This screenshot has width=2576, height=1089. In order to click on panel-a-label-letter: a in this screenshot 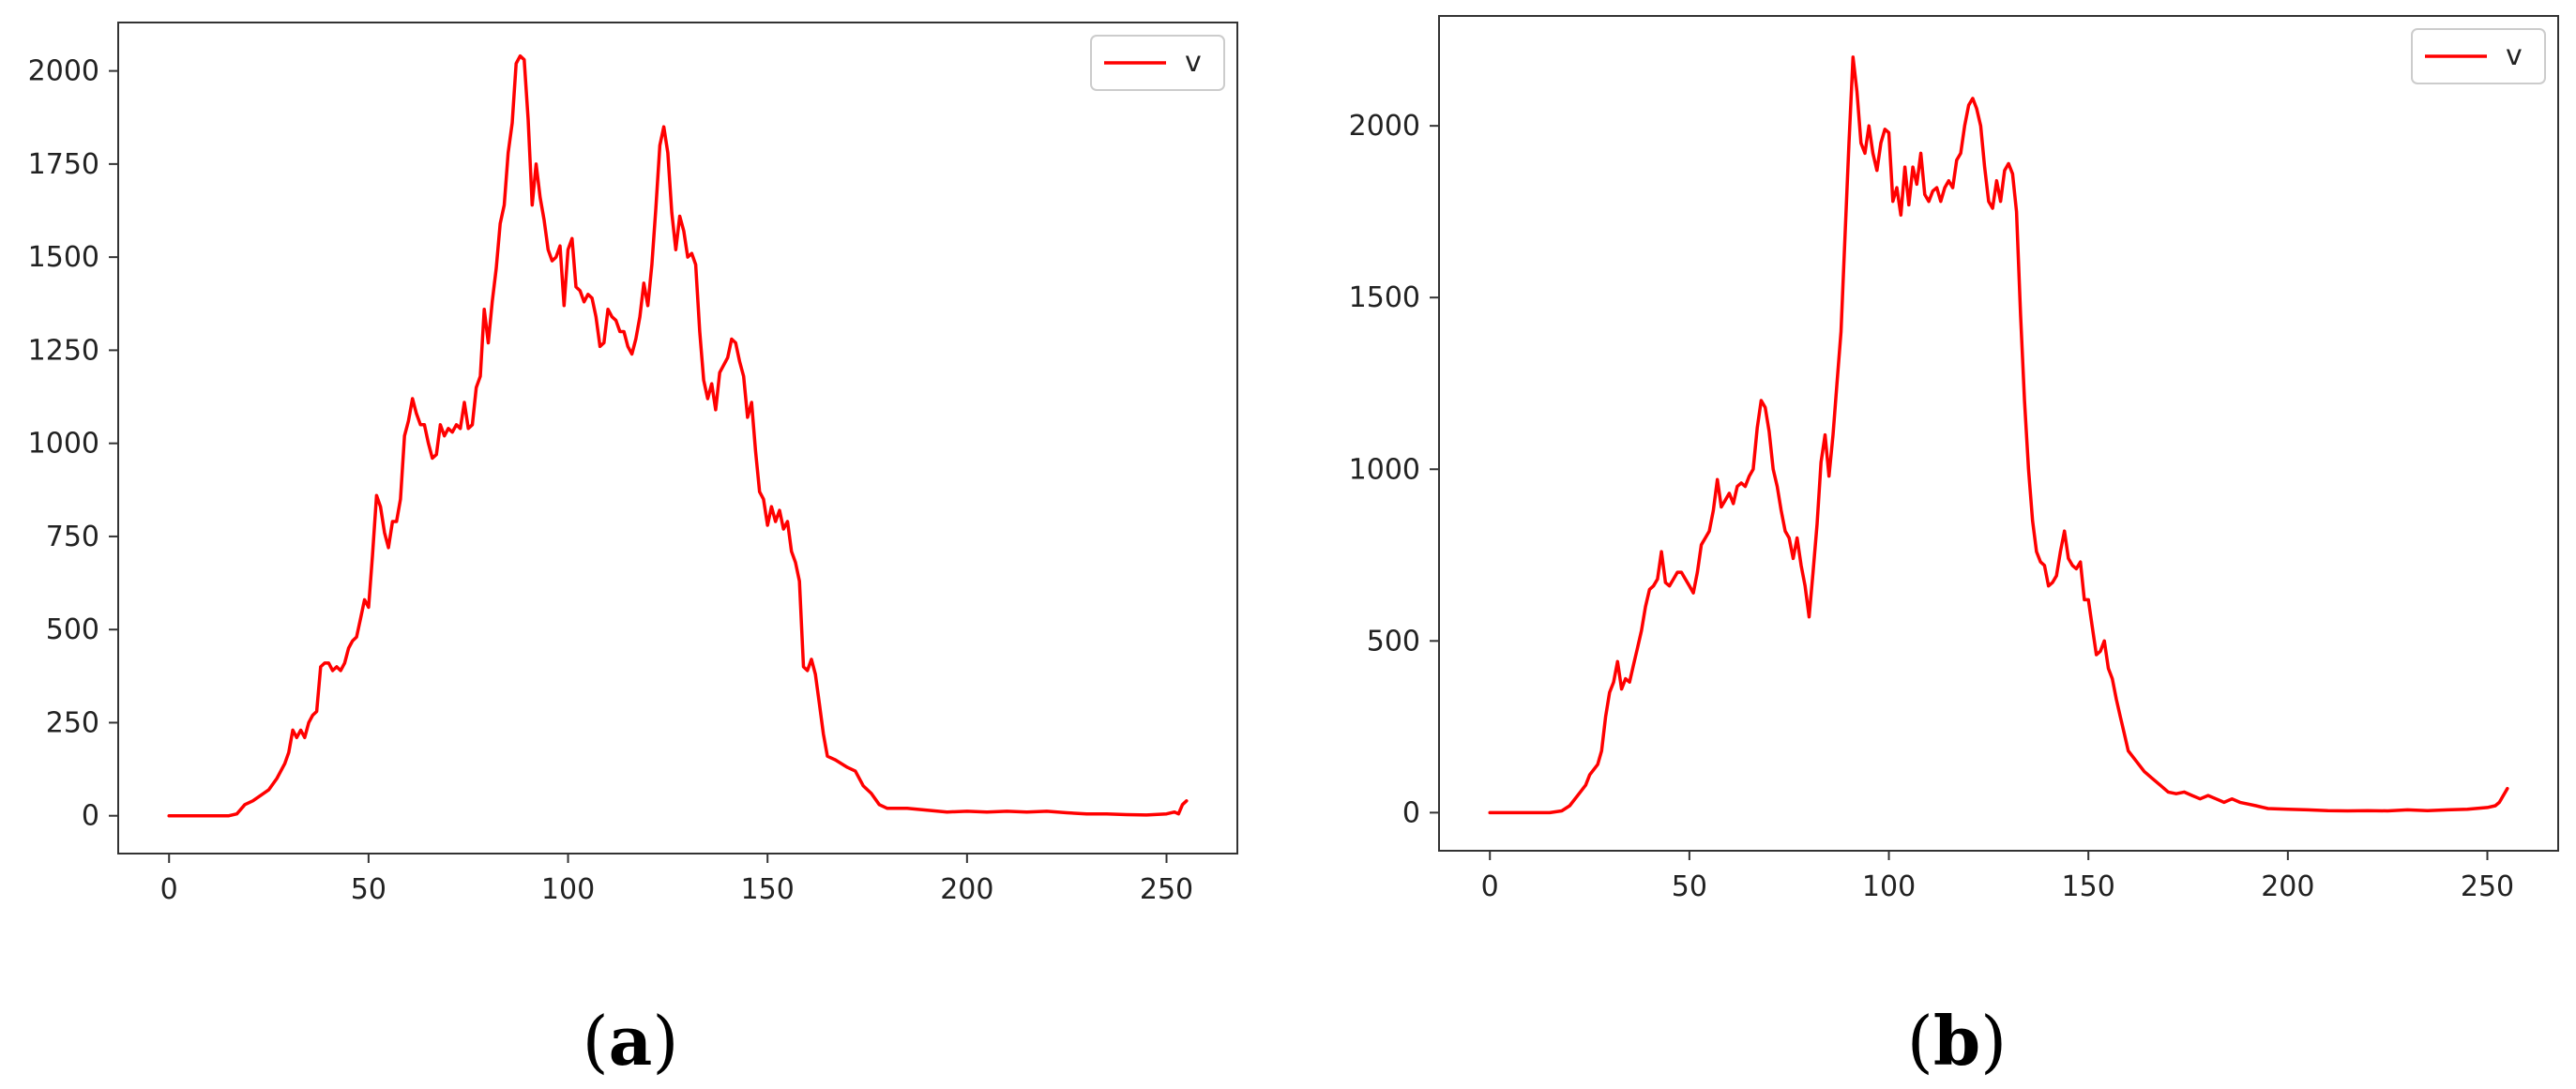, I will do `click(631, 1041)`.